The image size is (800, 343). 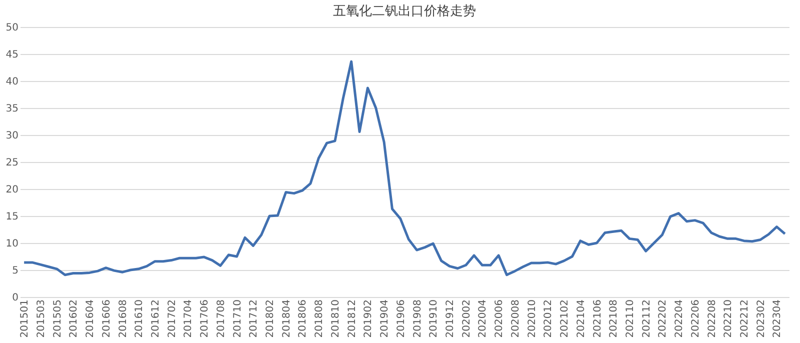 I want to click on x-tick-label: 201712, so click(x=254, y=319).